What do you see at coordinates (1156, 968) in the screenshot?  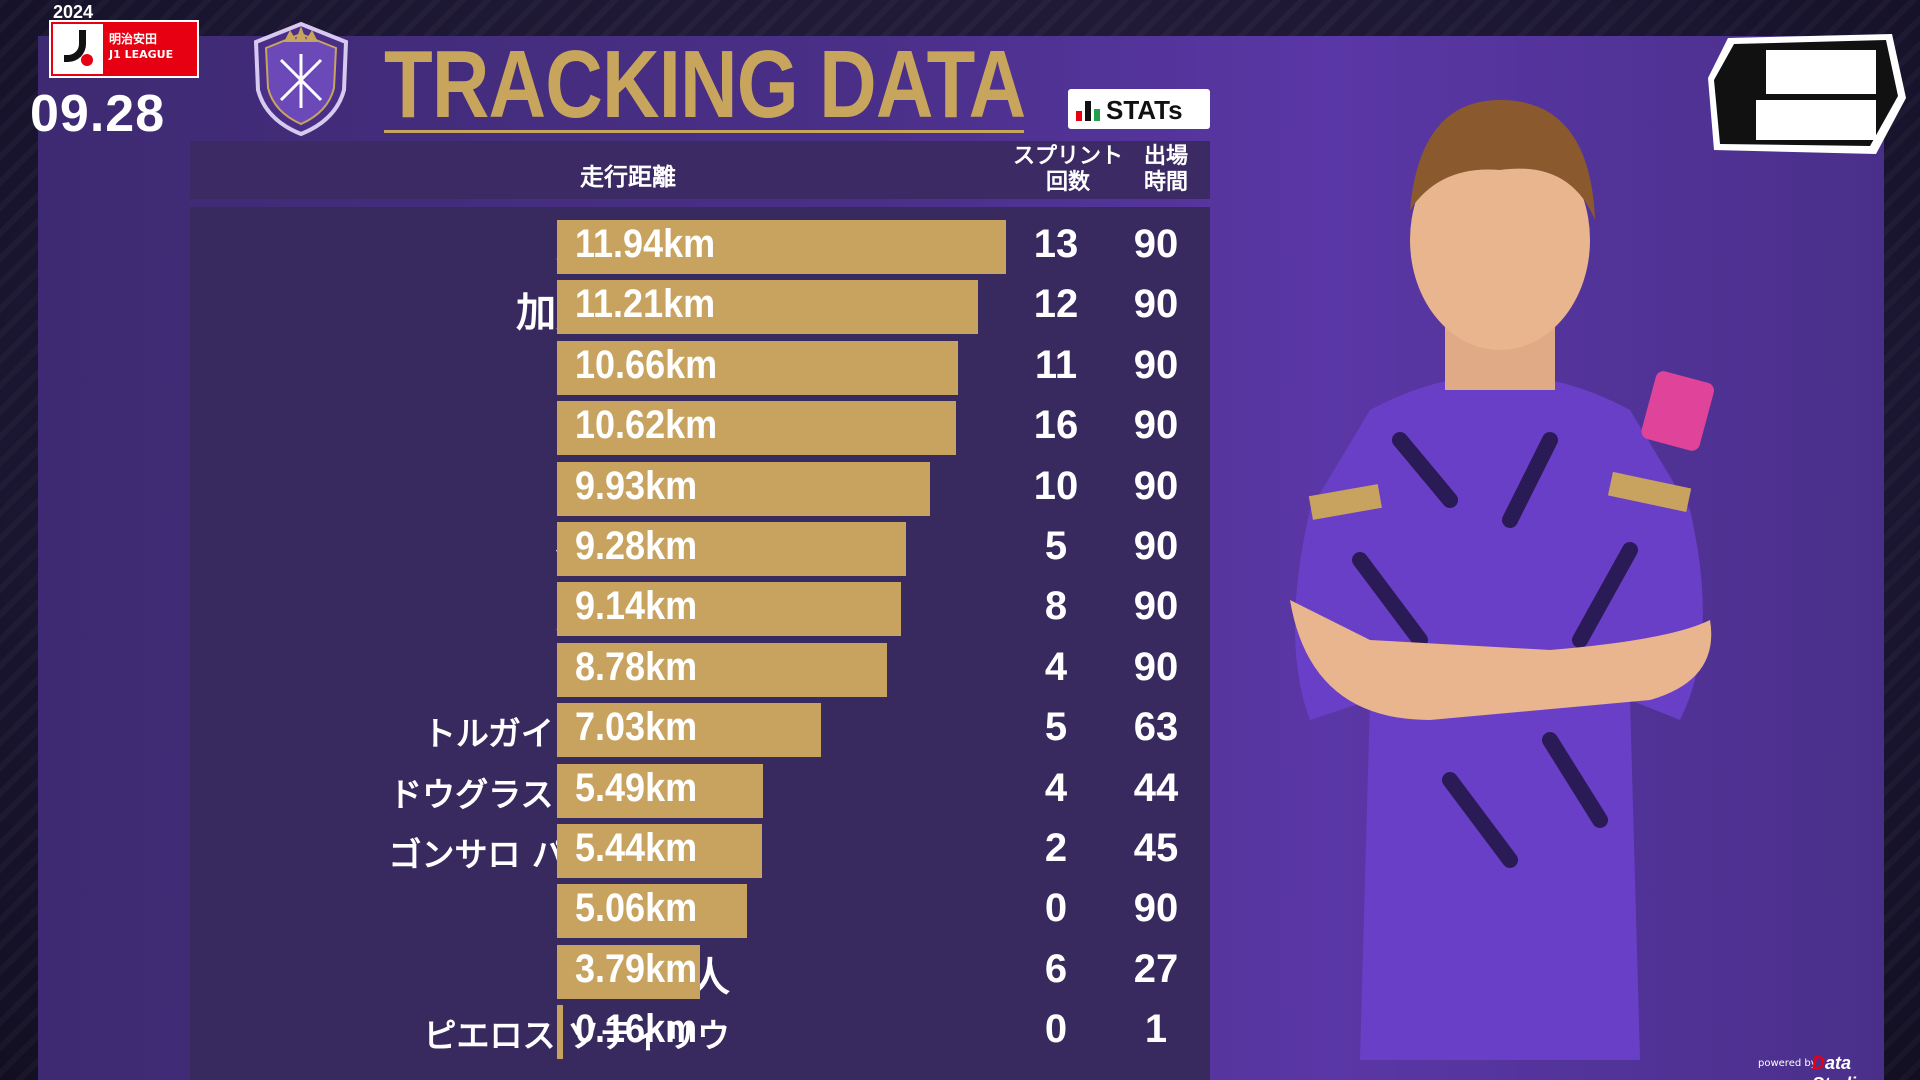 I see `minutes-played: 27` at bounding box center [1156, 968].